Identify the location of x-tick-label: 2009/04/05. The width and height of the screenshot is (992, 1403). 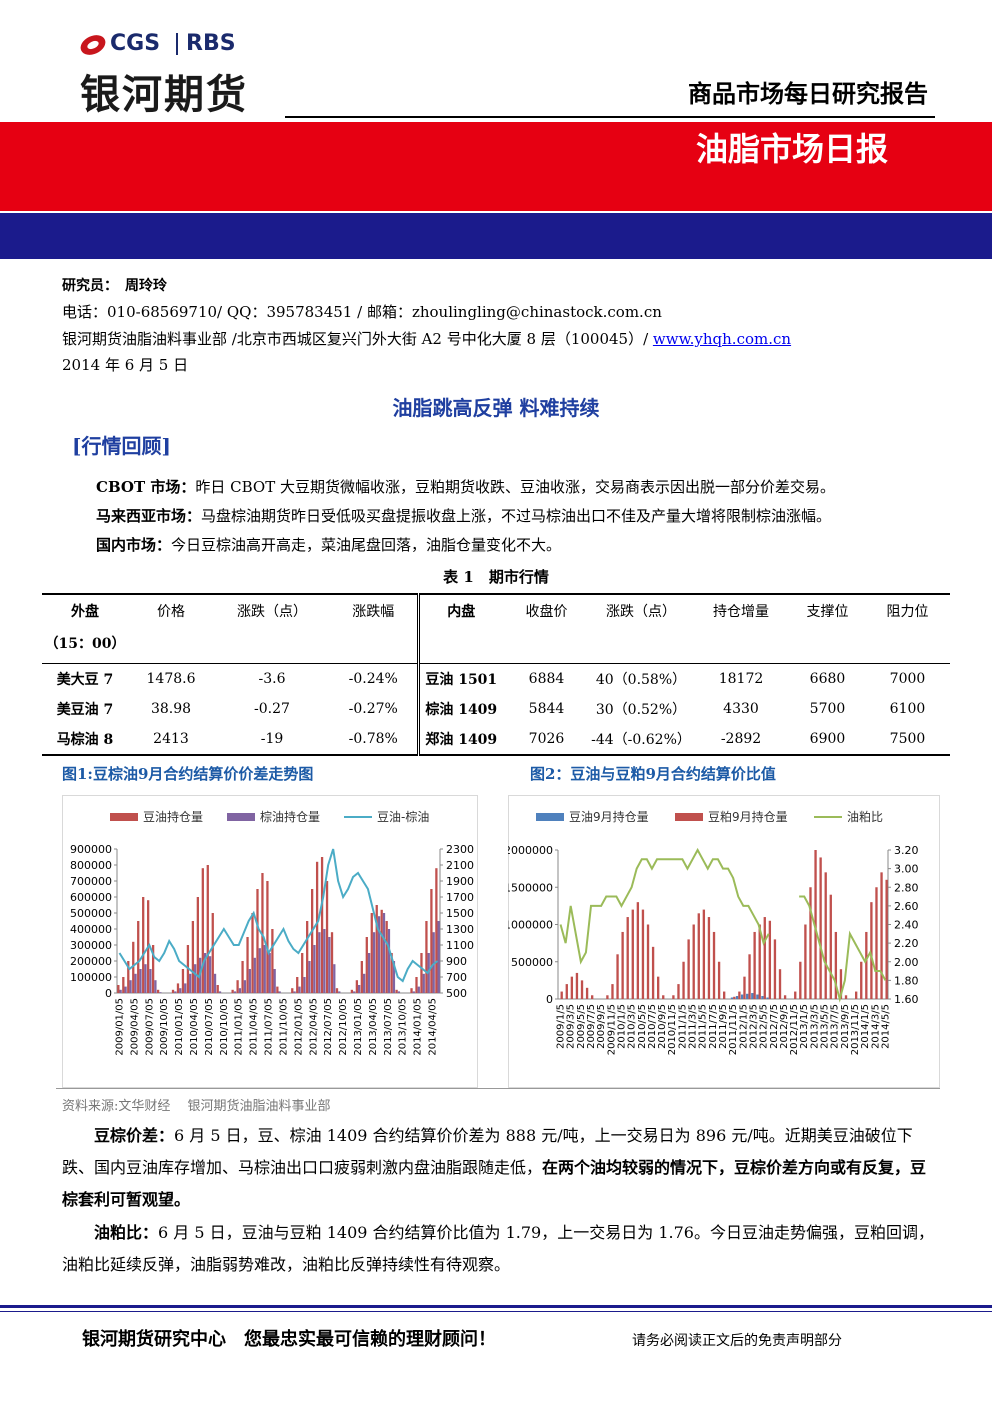
(134, 1027).